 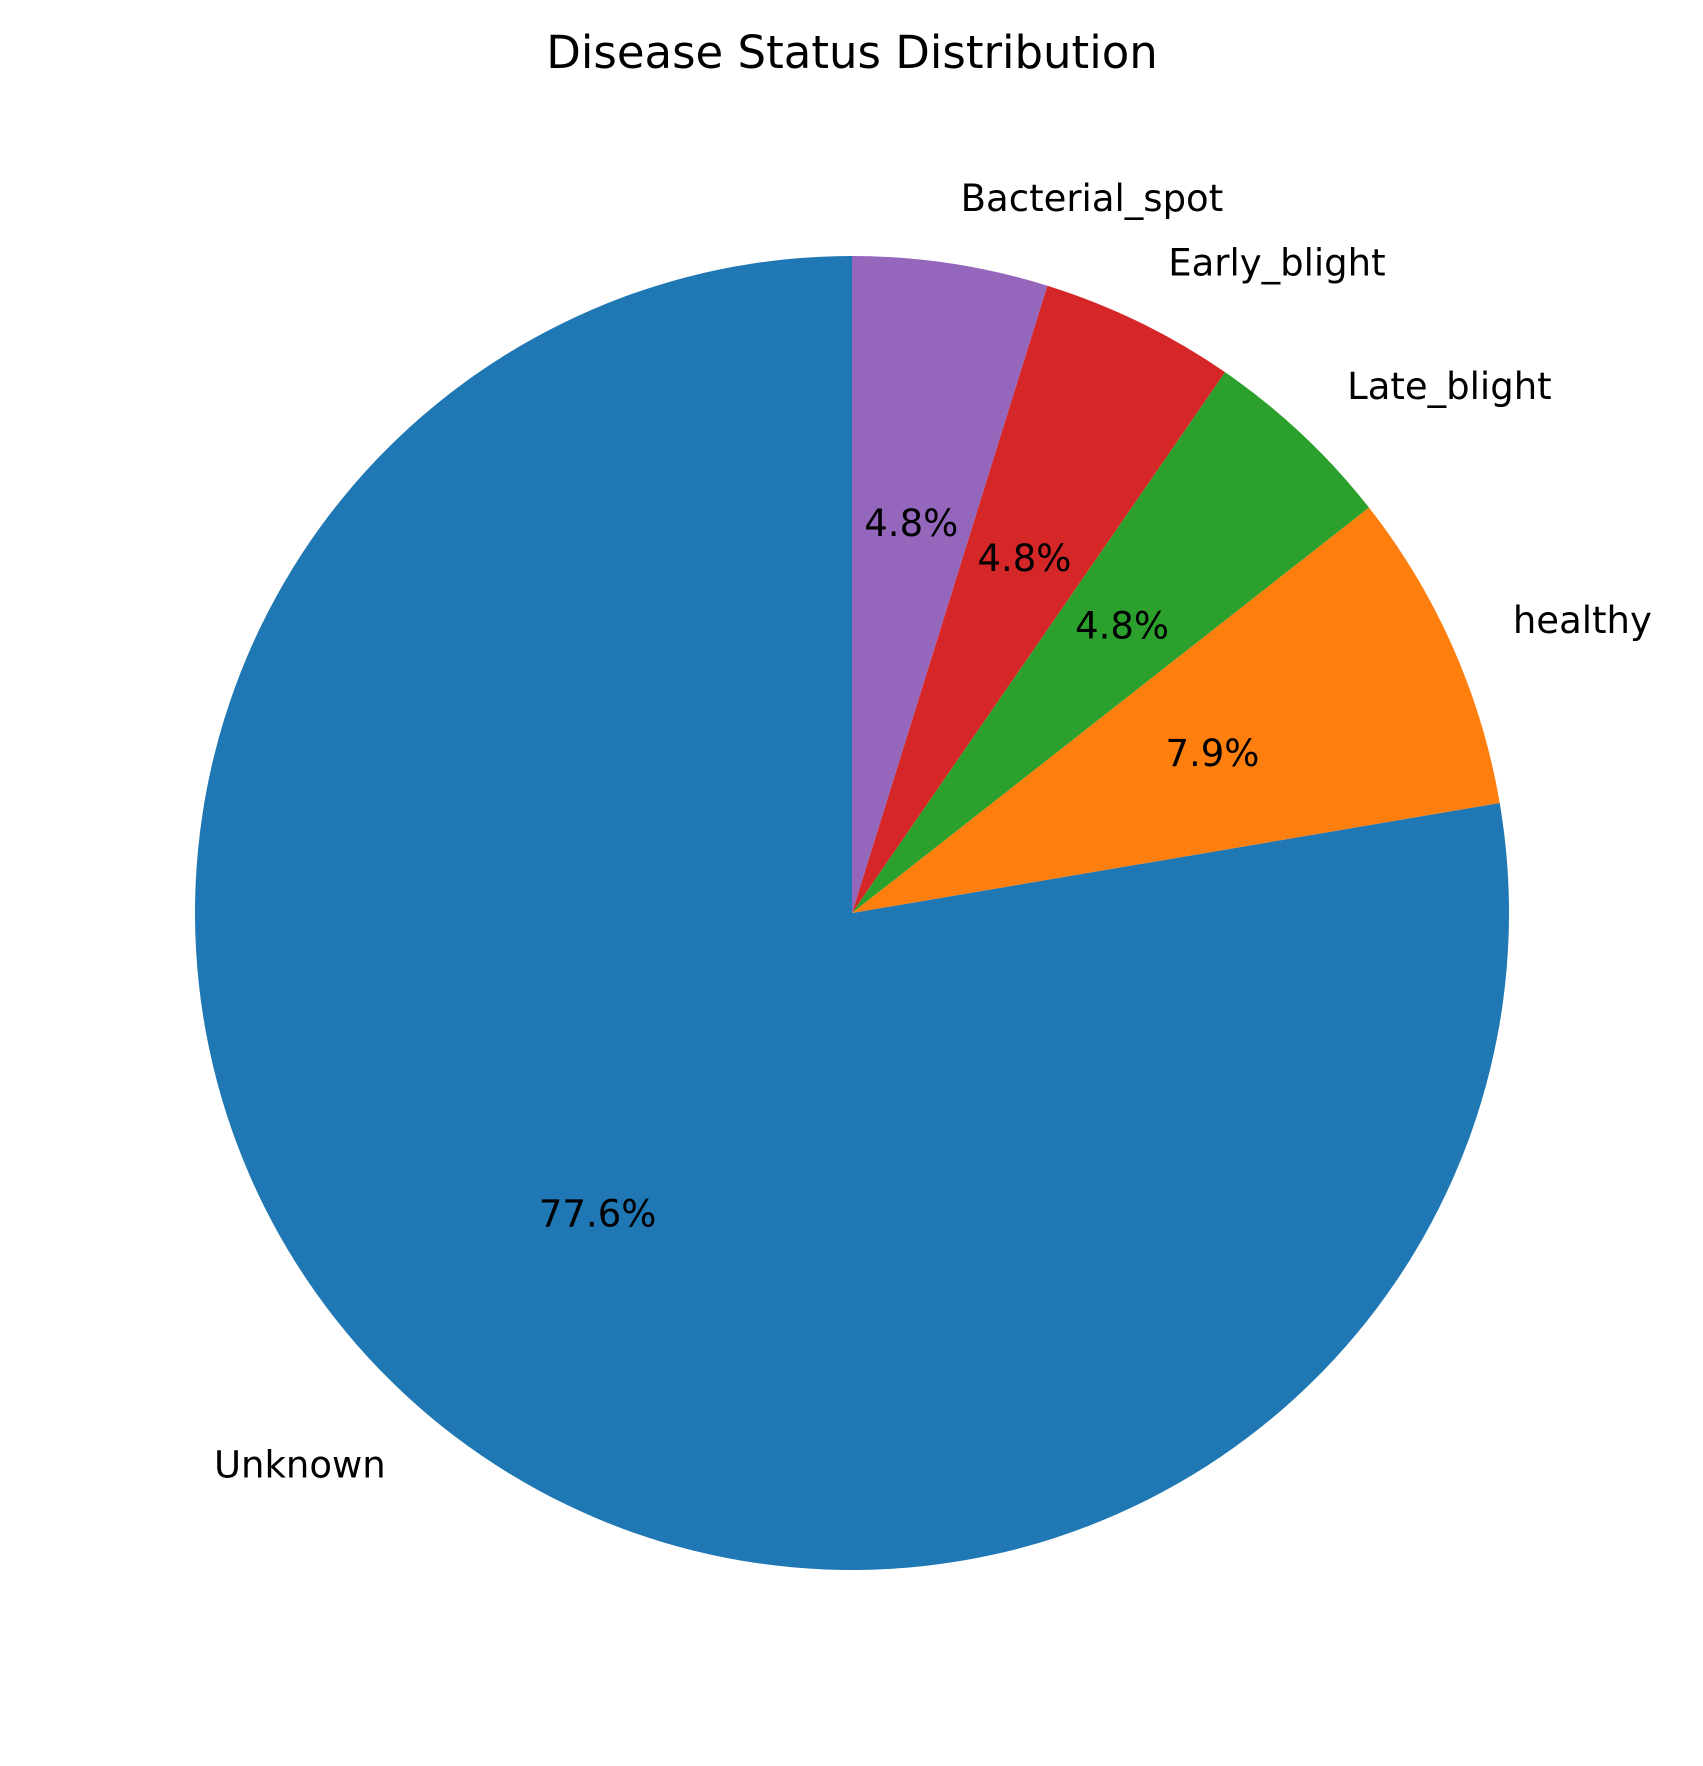 I want to click on slice-label-healthy: healthy, so click(x=1582, y=620).